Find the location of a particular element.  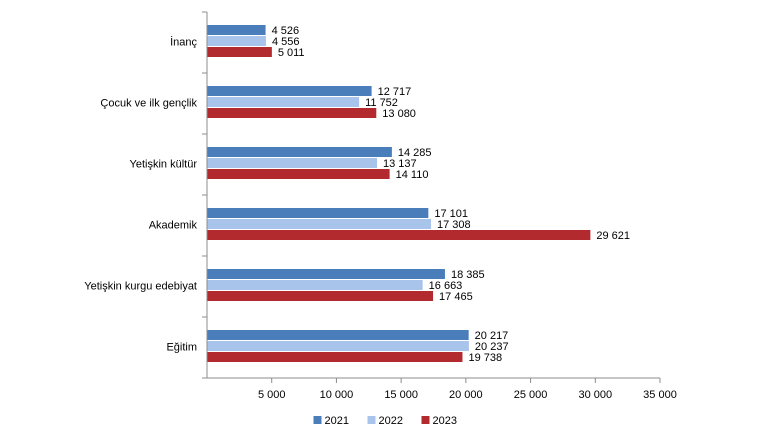

category-label-egitim: Eğitim is located at coordinates (181, 348).